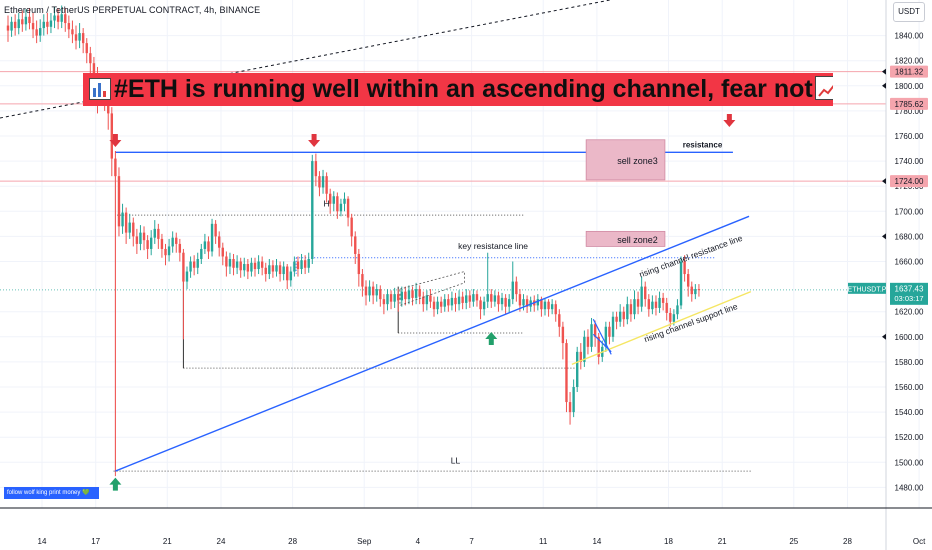 The width and height of the screenshot is (932, 550). What do you see at coordinates (909, 12) in the screenshot?
I see `currency-button: USDT` at bounding box center [909, 12].